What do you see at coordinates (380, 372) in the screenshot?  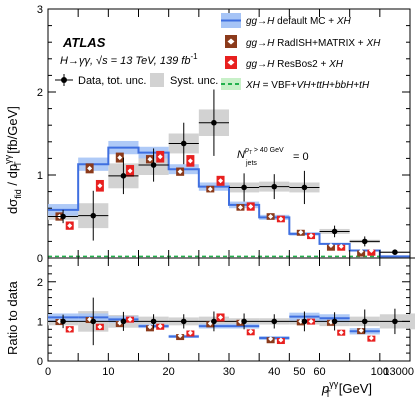 I see `x-tick-label: 100` at bounding box center [380, 372].